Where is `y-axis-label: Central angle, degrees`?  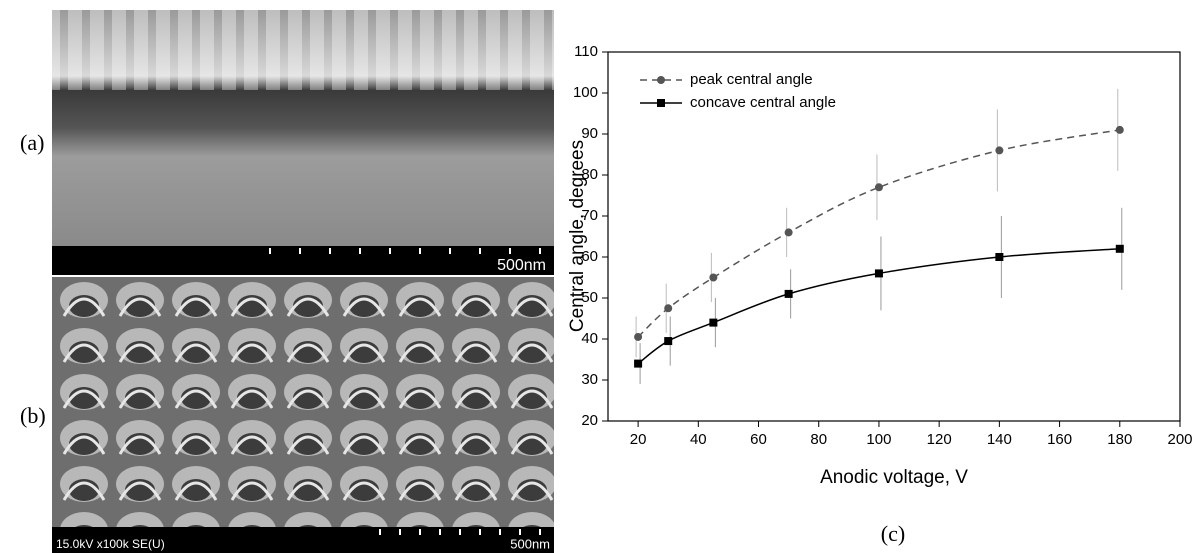
y-axis-label: Central angle, degrees is located at coordinates (577, 236).